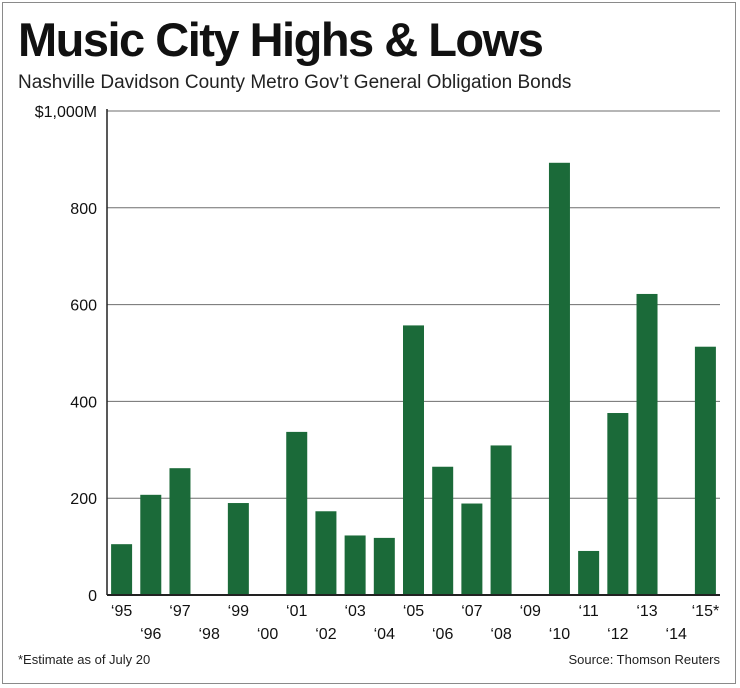  What do you see at coordinates (384, 634) in the screenshot?
I see `x-tick-label: ‘04` at bounding box center [384, 634].